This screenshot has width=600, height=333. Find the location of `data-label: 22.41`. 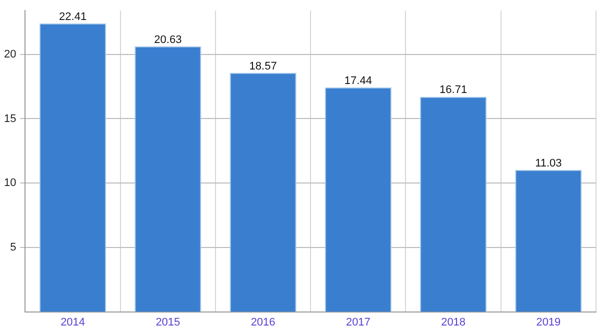

data-label: 22.41 is located at coordinates (73, 16).